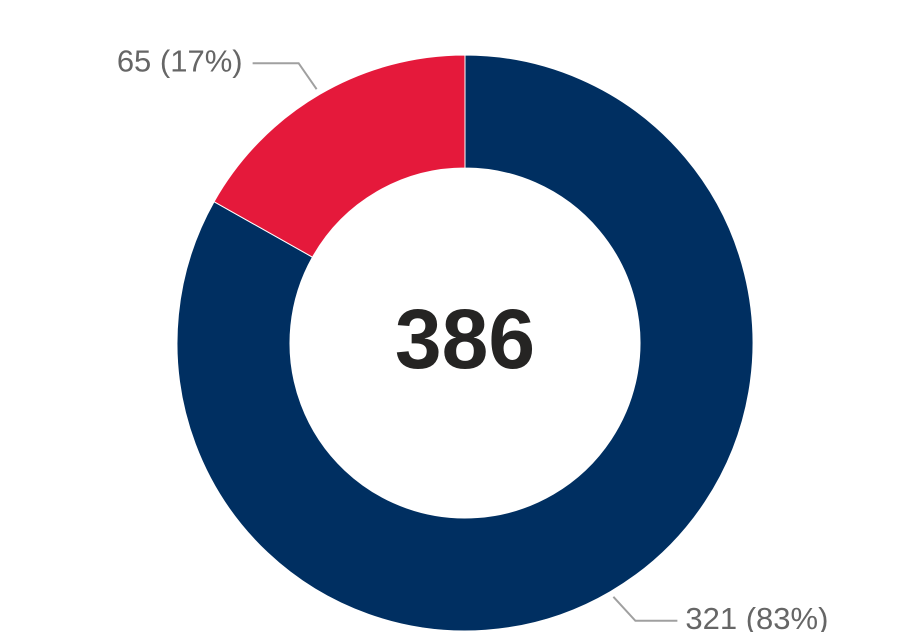 The image size is (912, 632). I want to click on center-label: 386, so click(465, 339).